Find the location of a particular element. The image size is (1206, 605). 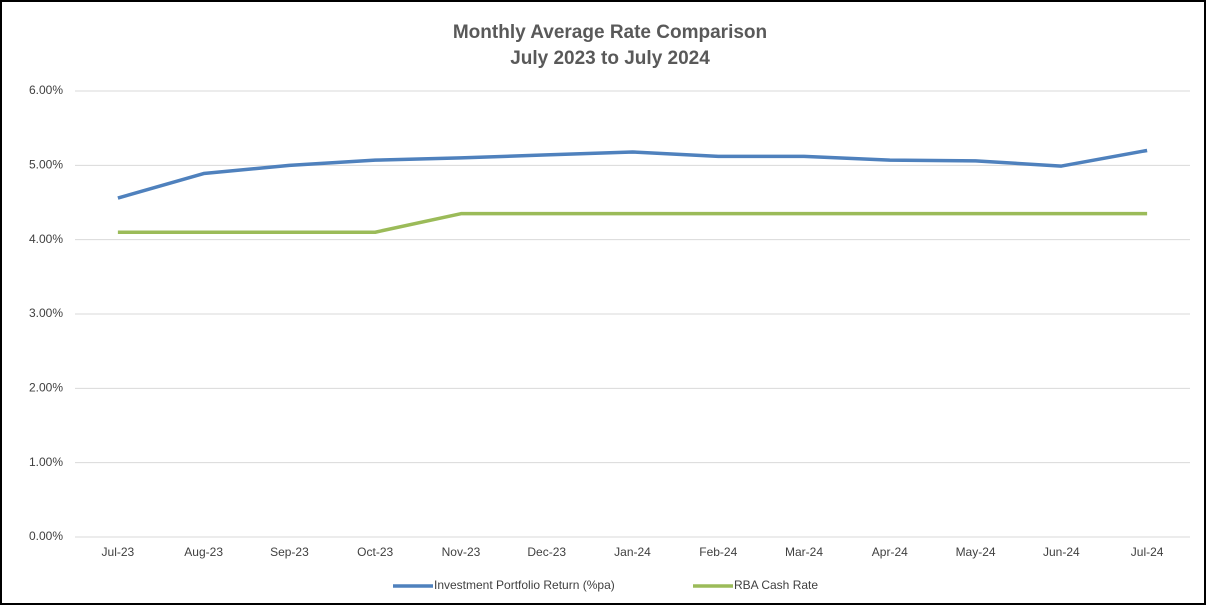

x-tick-label: Aug-23 is located at coordinates (203, 552).